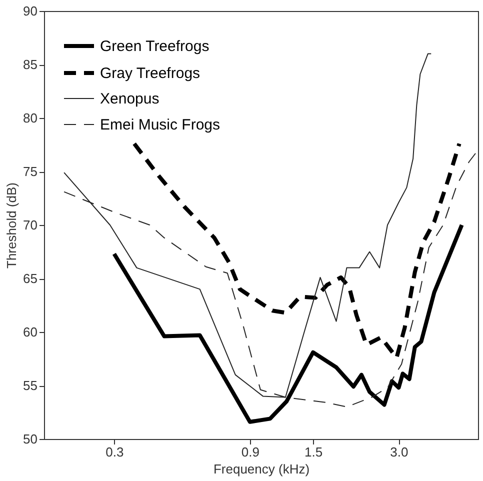  I want to click on x-tick-label: 0.9, so click(250, 452).